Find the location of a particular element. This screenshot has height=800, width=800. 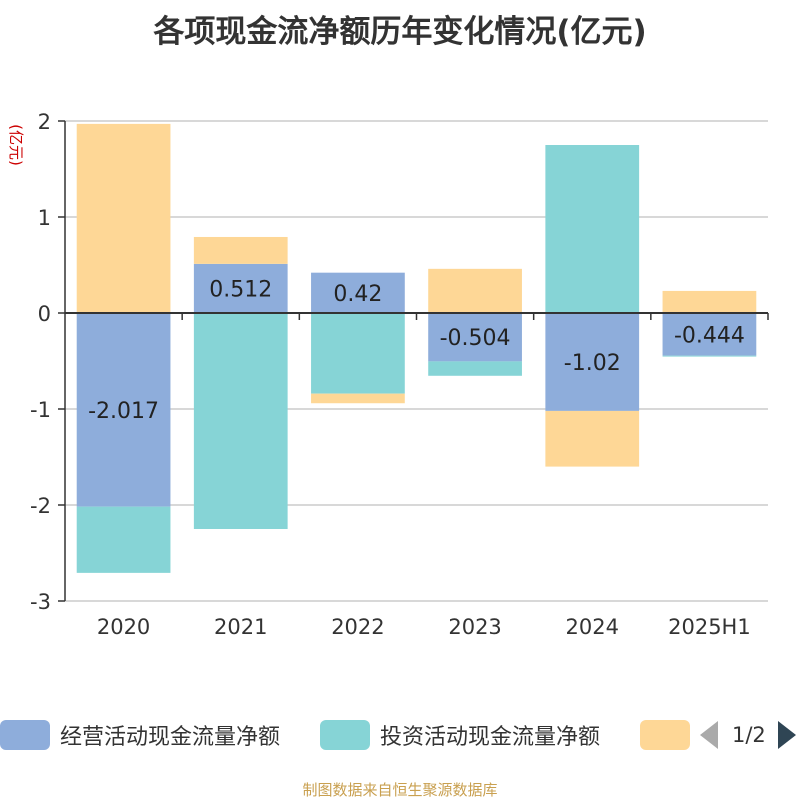

data-label-2021: 0.512 is located at coordinates (240, 289).